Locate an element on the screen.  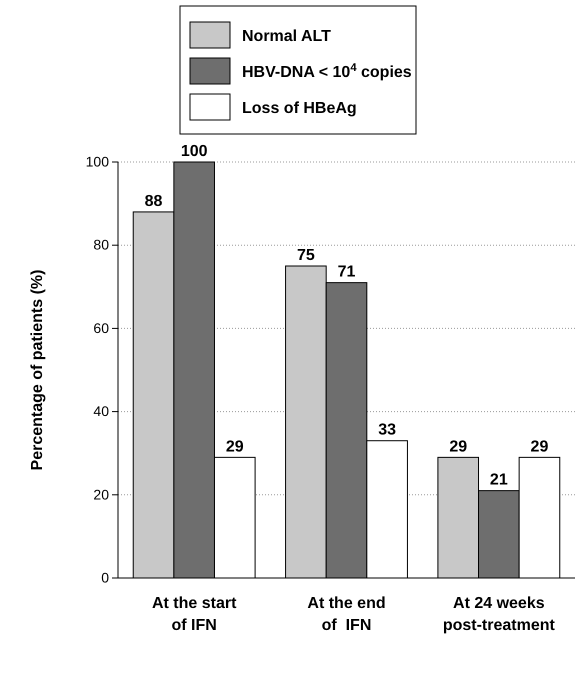
y-tick-label: 0 is located at coordinates (105, 577).